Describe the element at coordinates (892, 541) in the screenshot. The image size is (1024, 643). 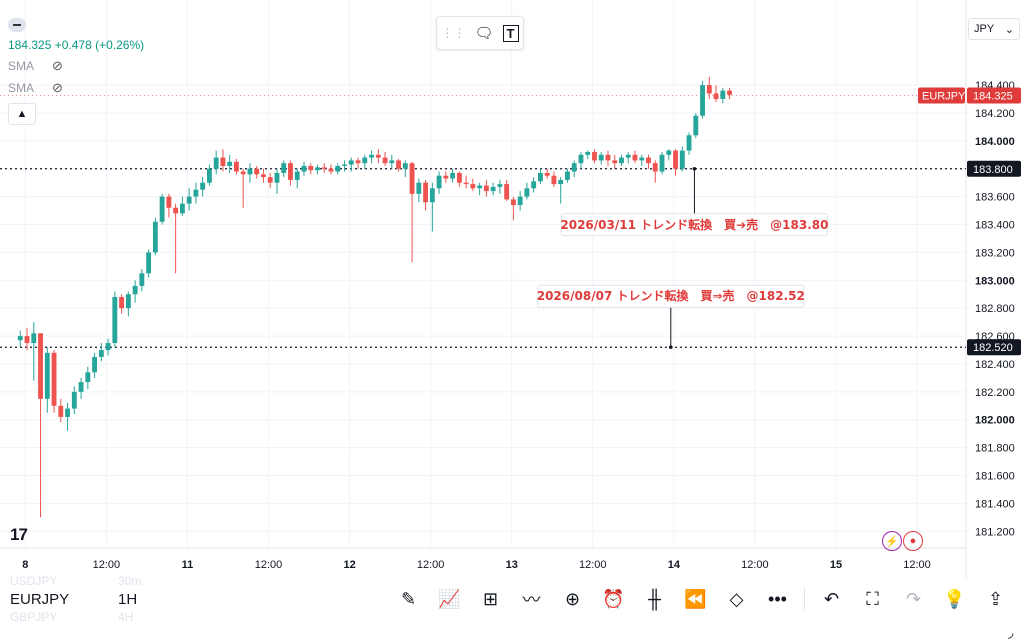
I see `lightning-icon: ⚡` at that location.